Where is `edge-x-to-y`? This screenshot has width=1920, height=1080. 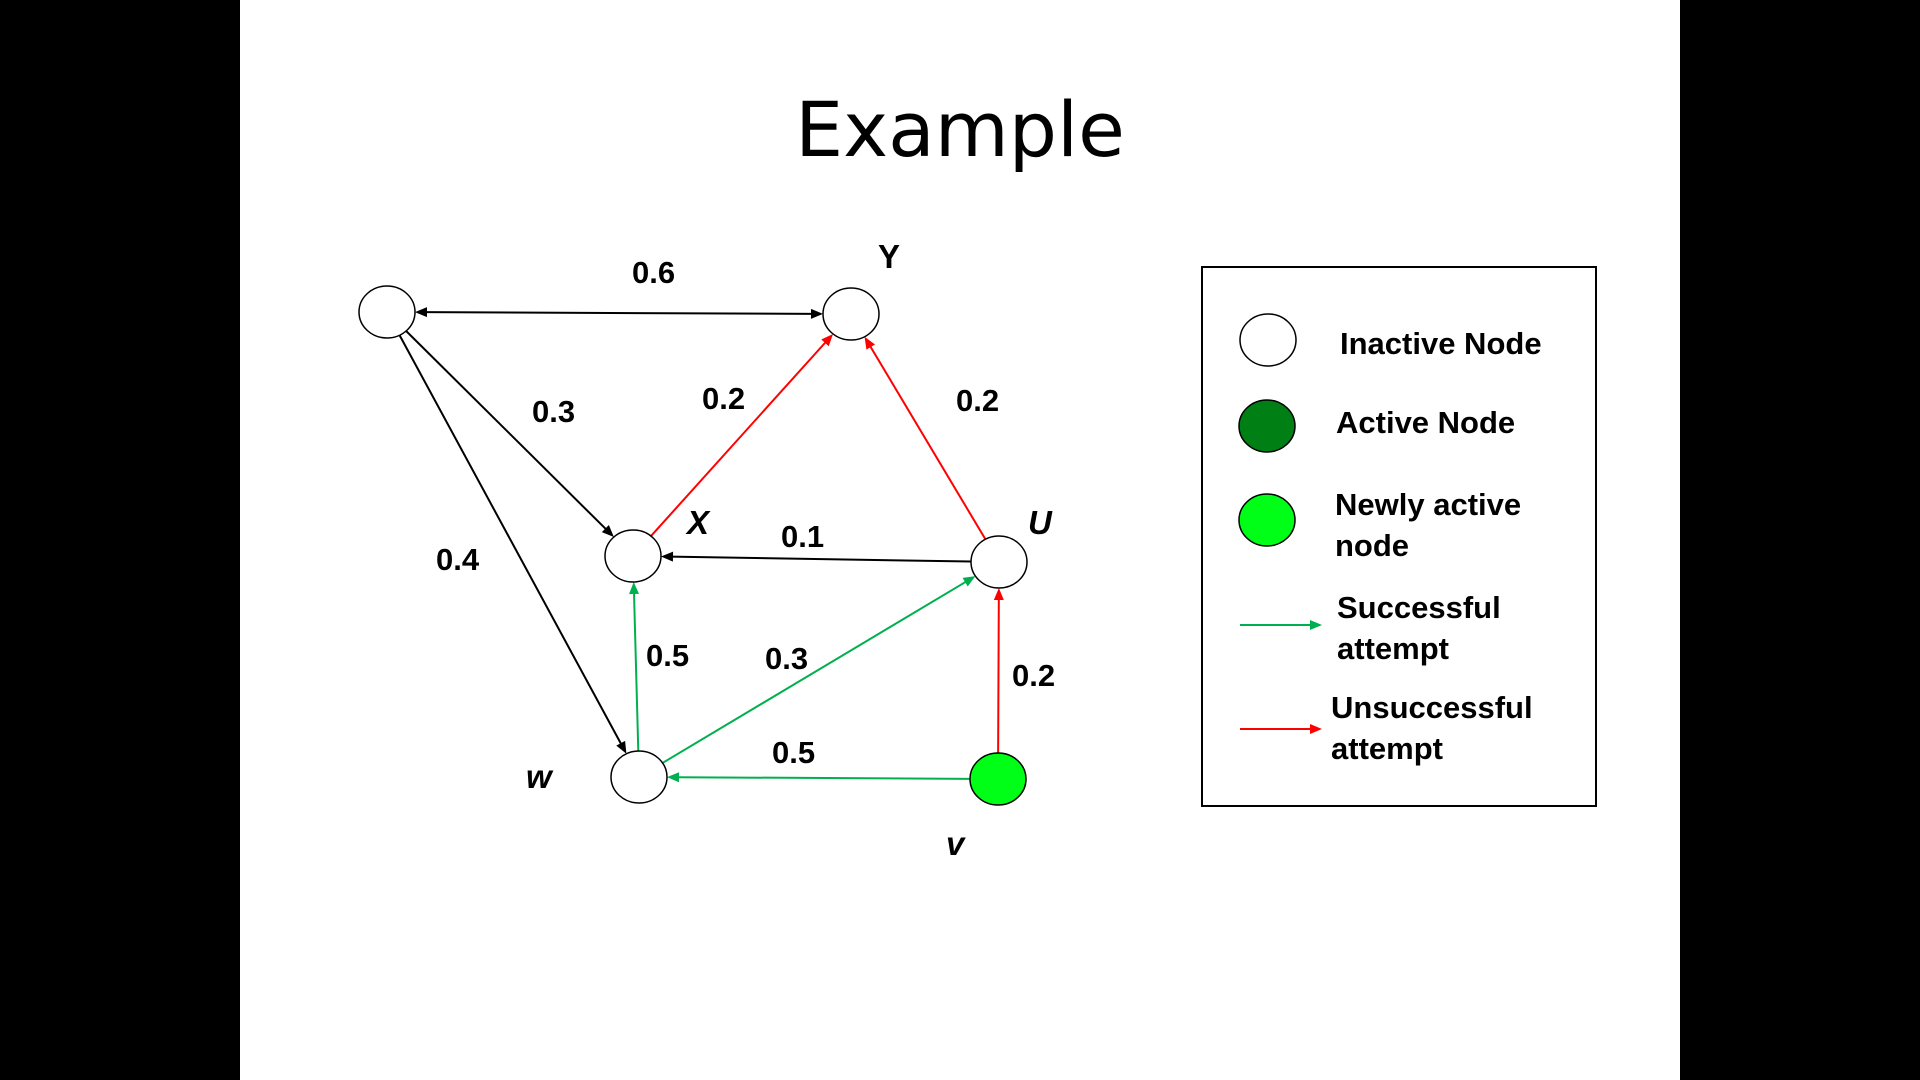 edge-x-to-y is located at coordinates (742, 435).